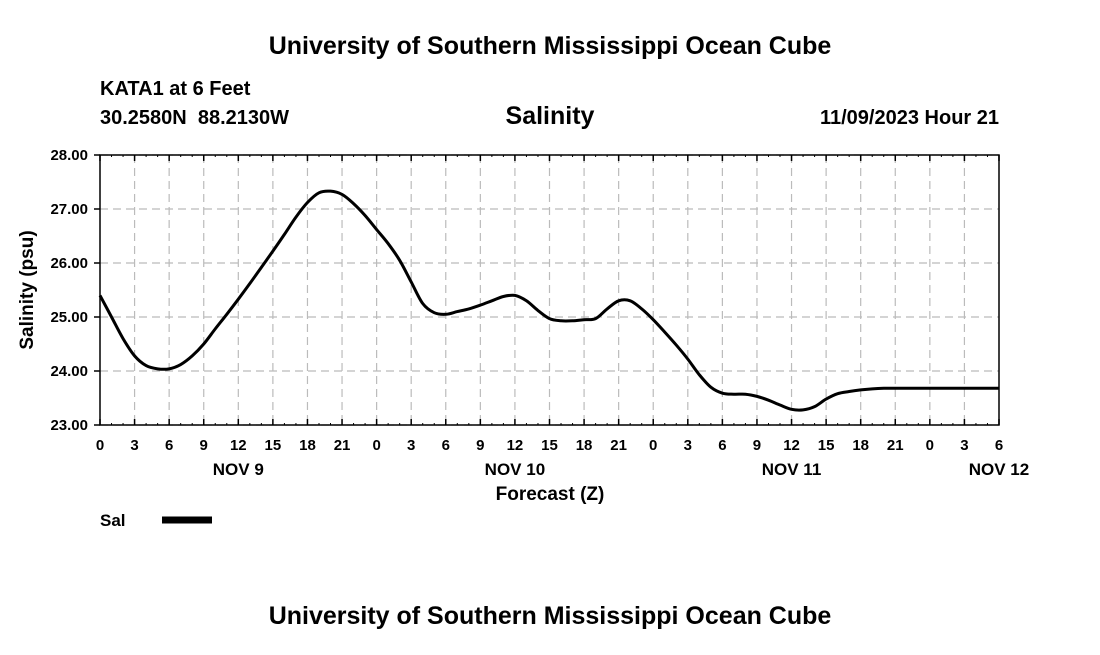 The height and width of the screenshot is (655, 1100). What do you see at coordinates (156, 520) in the screenshot?
I see `legend: Sal` at bounding box center [156, 520].